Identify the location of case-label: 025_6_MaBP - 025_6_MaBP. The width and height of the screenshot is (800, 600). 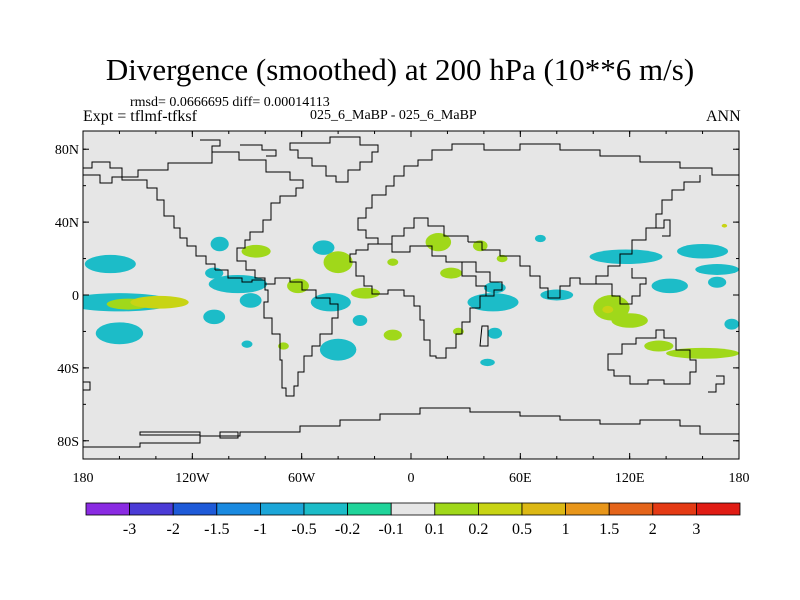
(393, 115).